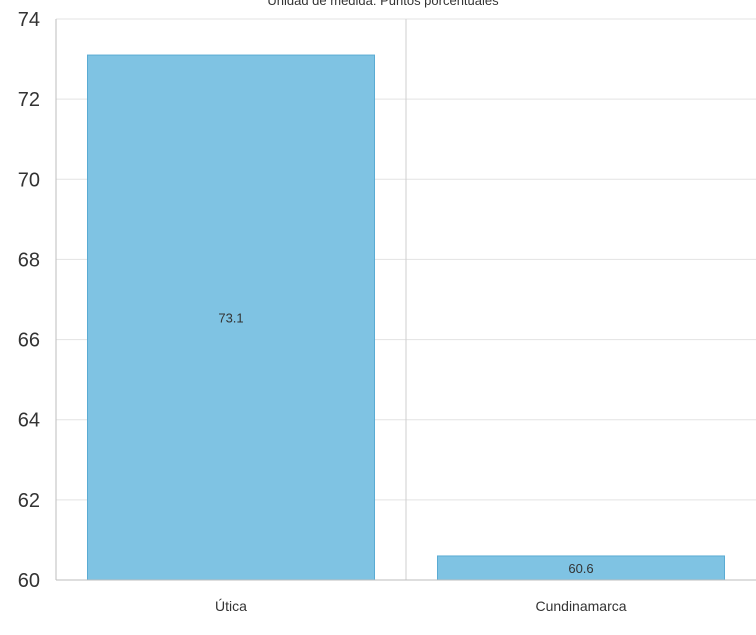 This screenshot has height=635, width=756. I want to click on y-tick-label: 72, so click(29, 100).